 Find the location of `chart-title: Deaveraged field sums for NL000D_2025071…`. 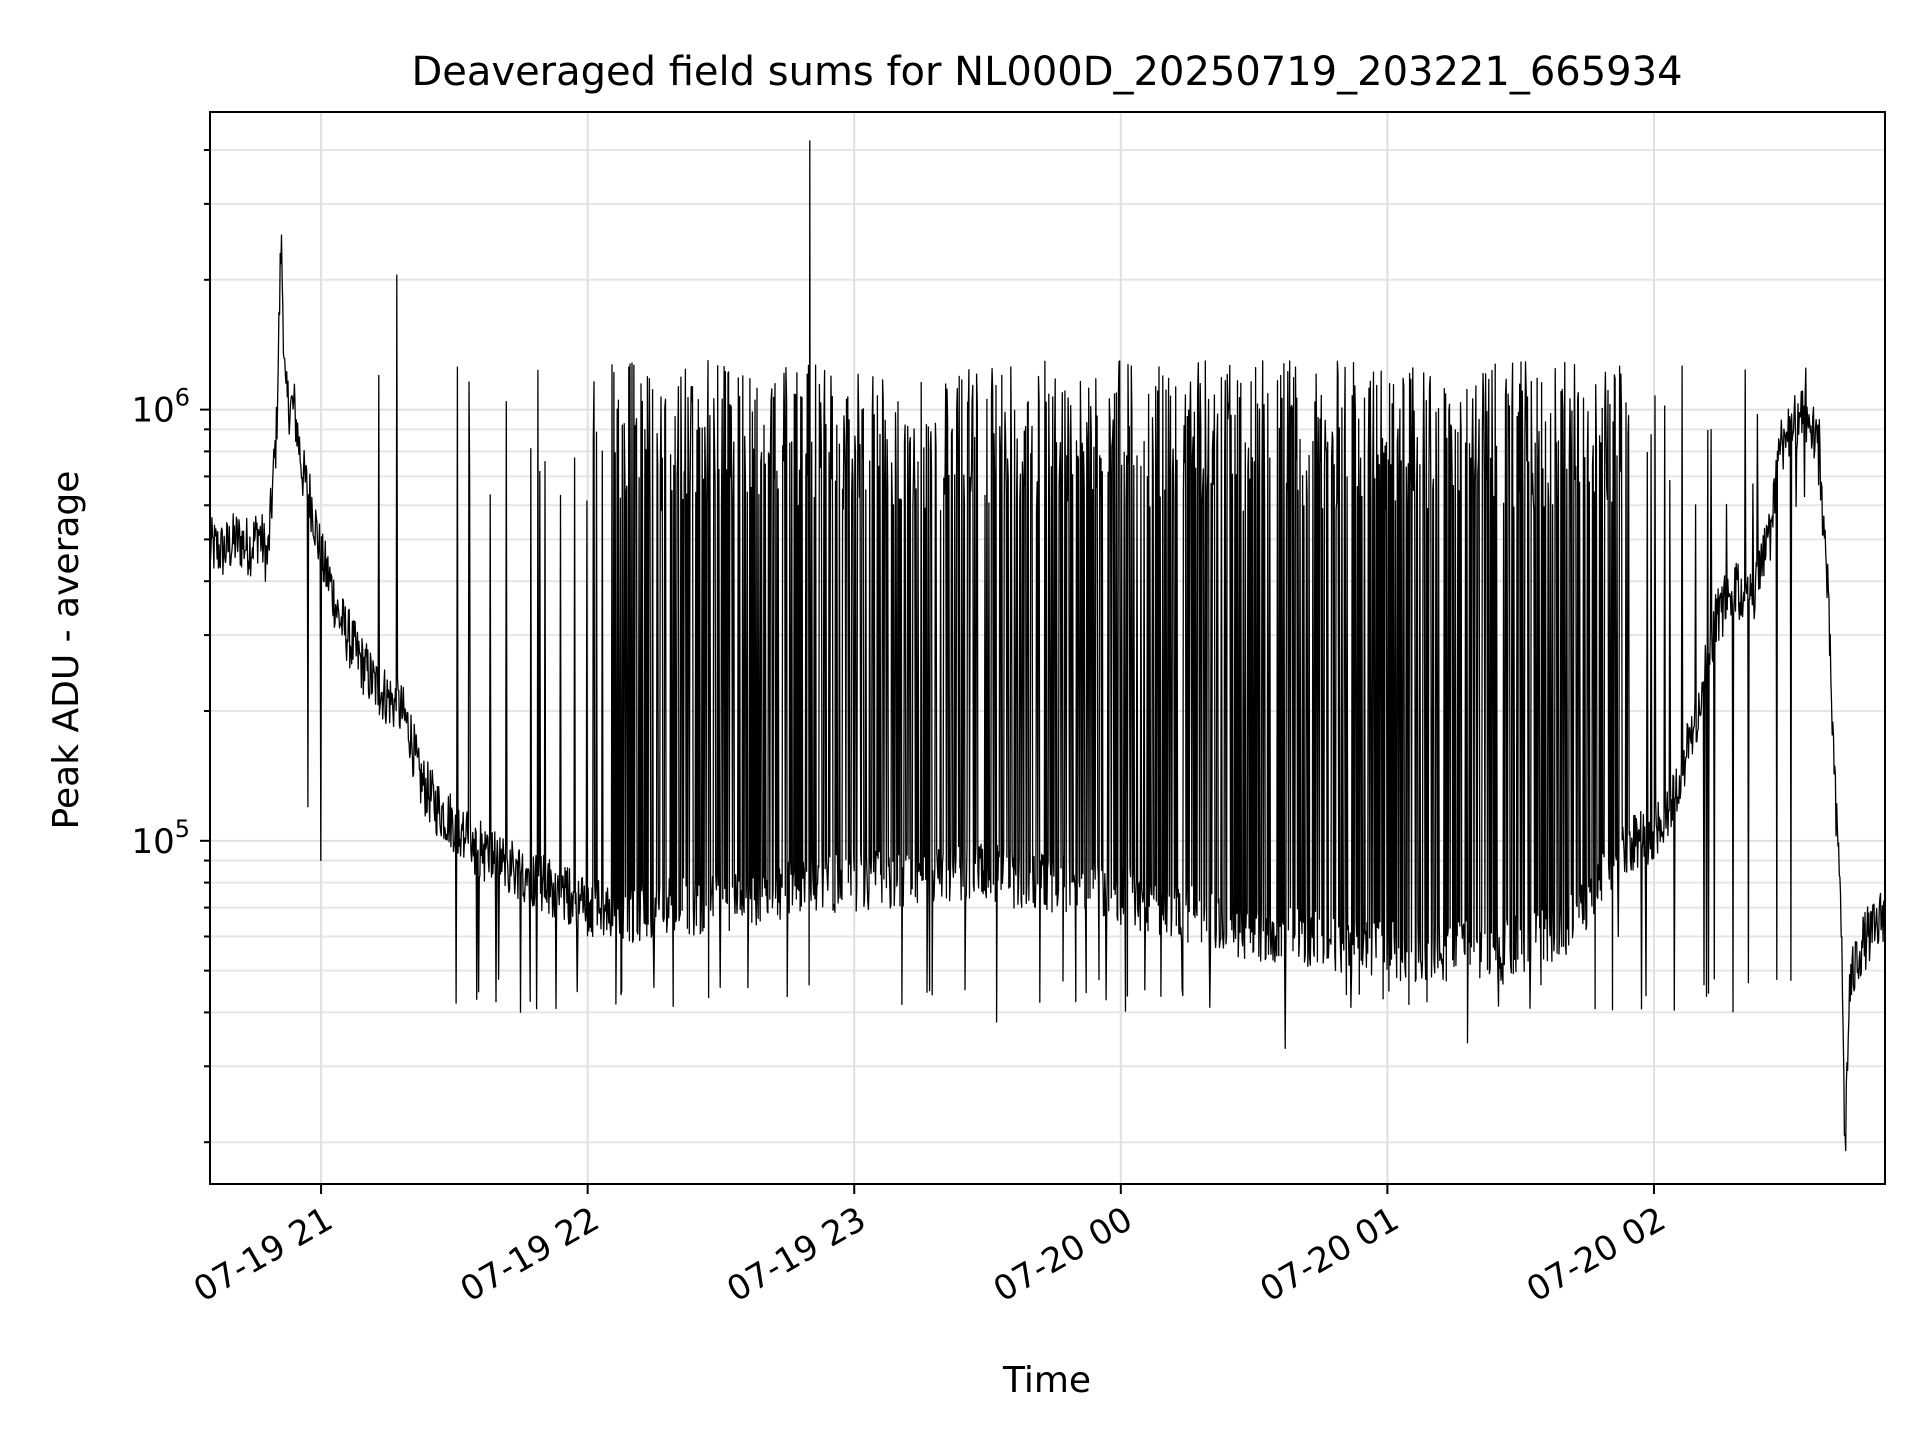

chart-title: Deaveraged field sums for NL000D_2025071… is located at coordinates (1046, 72).